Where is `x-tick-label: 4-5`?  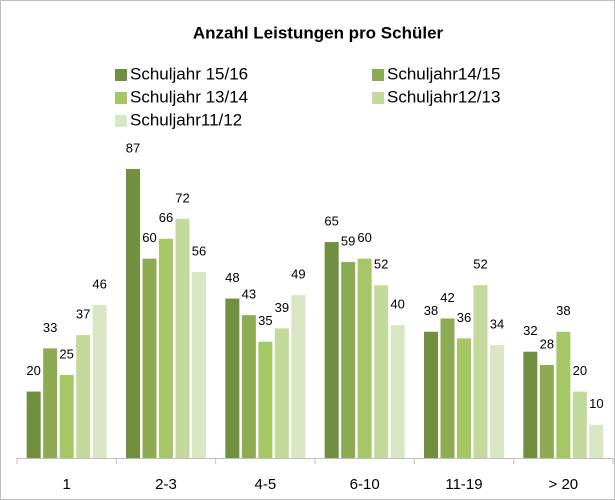 x-tick-label: 4-5 is located at coordinates (265, 484).